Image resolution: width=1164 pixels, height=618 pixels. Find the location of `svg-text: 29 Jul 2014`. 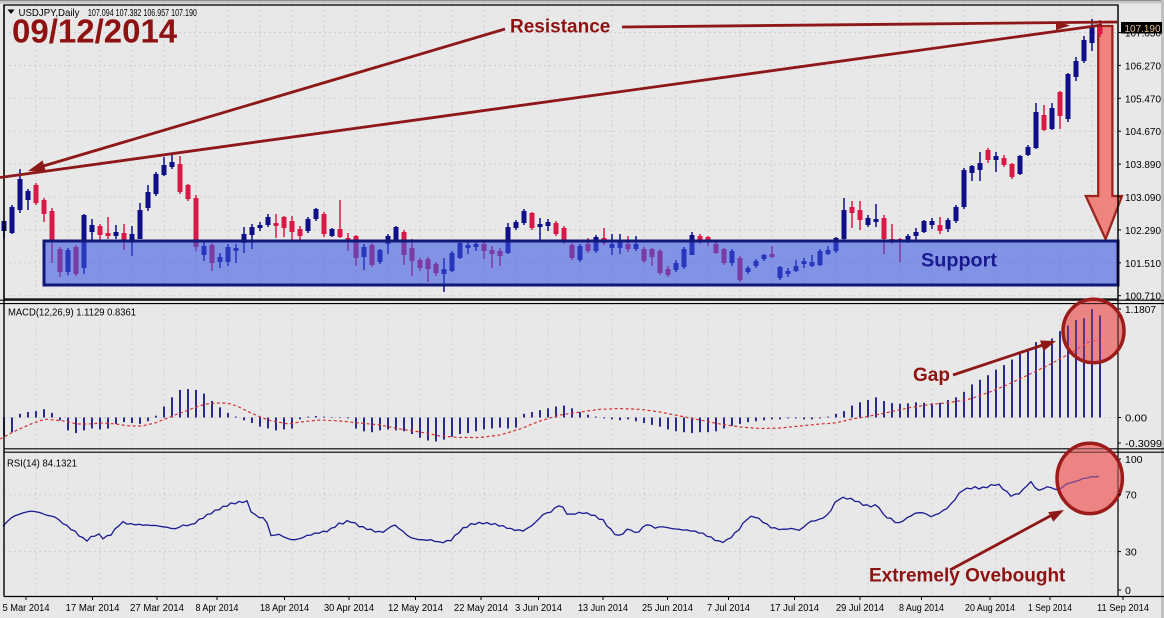

svg-text: 29 Jul 2014 is located at coordinates (860, 608).